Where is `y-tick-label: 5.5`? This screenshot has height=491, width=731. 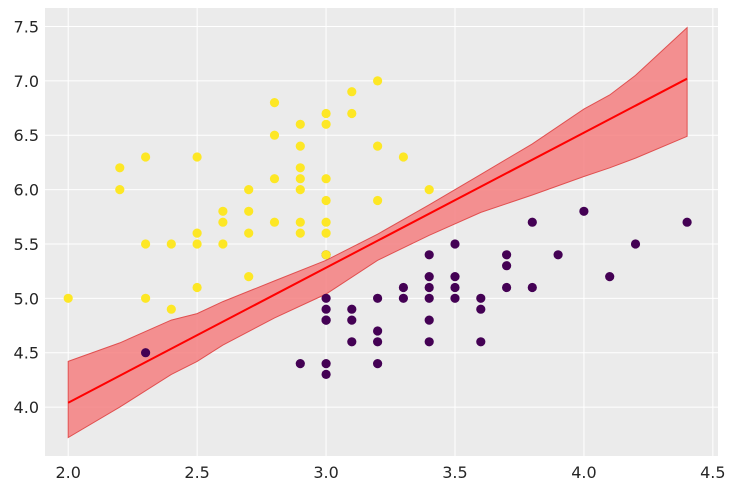 y-tick-label: 5.5 is located at coordinates (26, 244).